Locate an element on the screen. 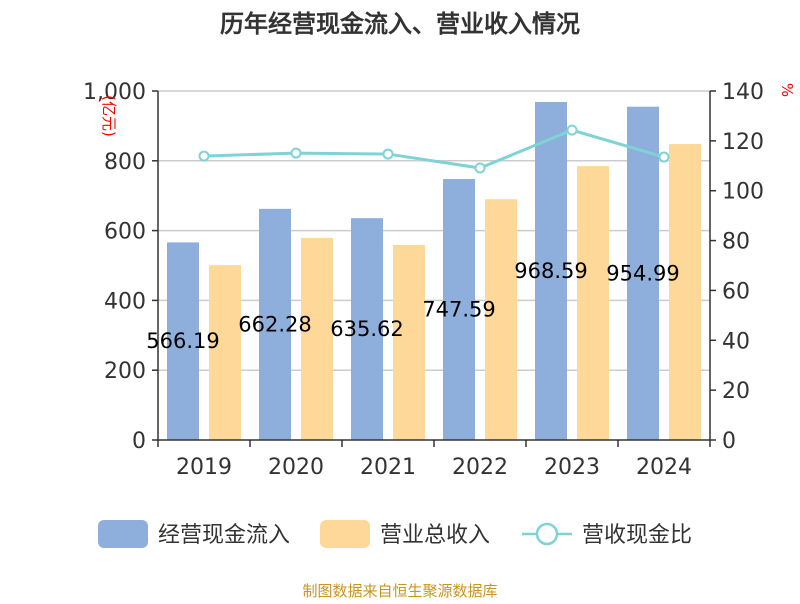 The image size is (800, 604). line-path is located at coordinates (434, 149).